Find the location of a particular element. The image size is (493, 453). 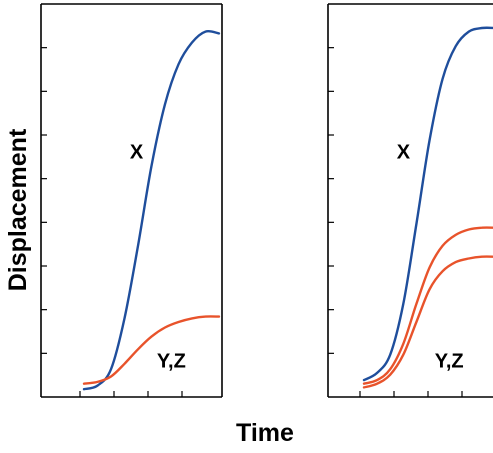

series-line-y is located at coordinates (427, 305).